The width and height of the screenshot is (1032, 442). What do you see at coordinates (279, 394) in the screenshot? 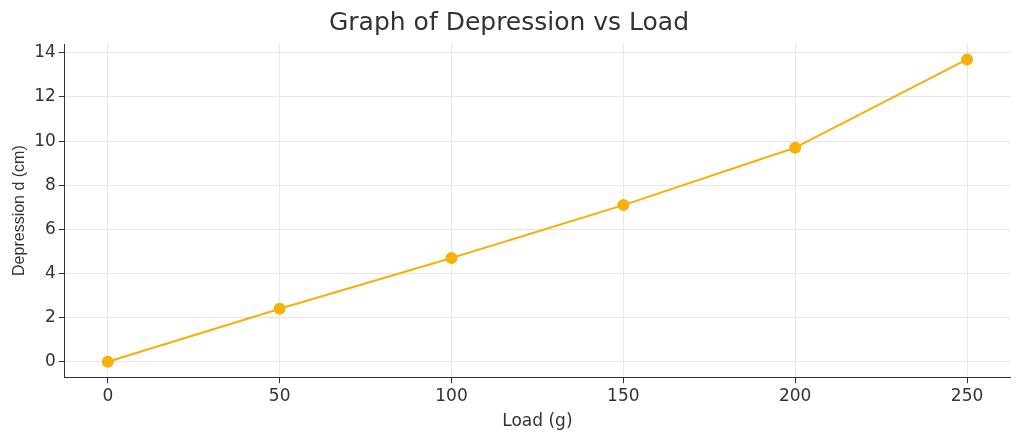
I see `x-tick-label: 50` at bounding box center [279, 394].